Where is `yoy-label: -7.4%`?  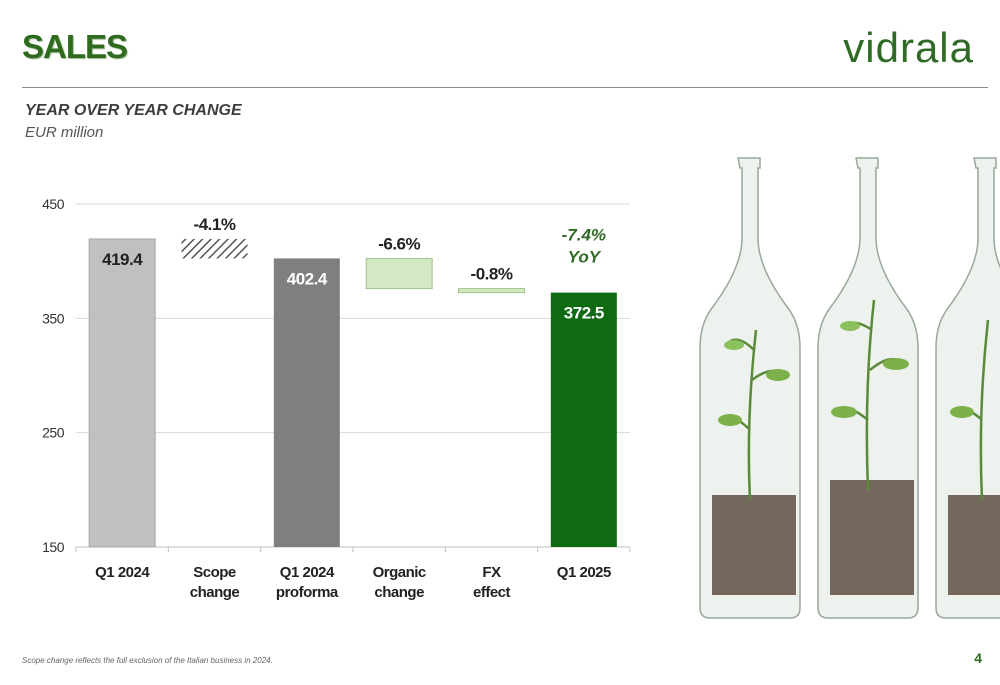 yoy-label: -7.4% is located at coordinates (584, 235).